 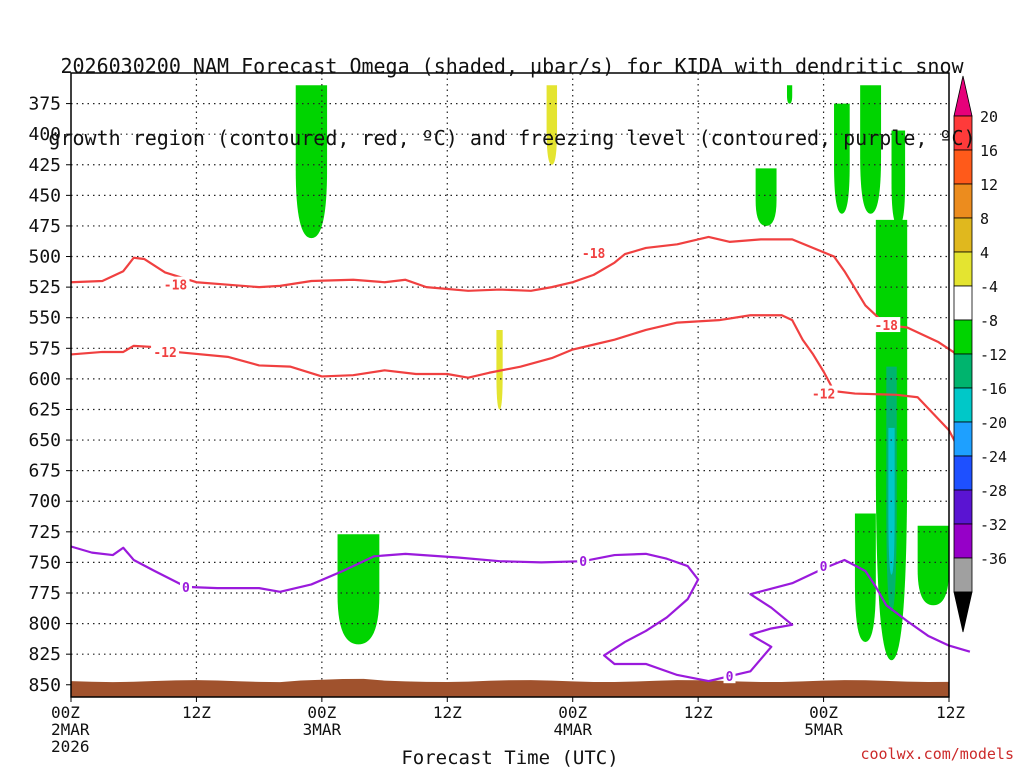 I want to click on y-tick-label: 550, so click(x=44, y=318).